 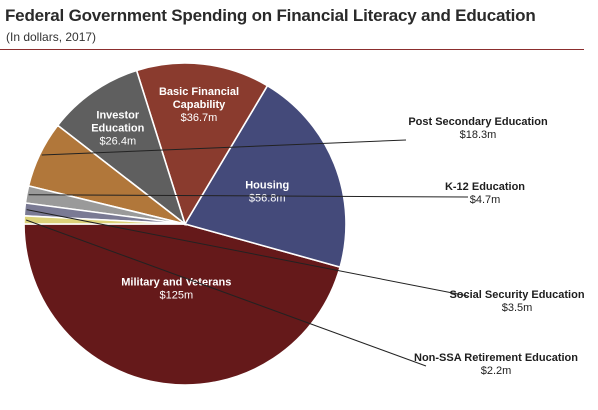 I want to click on slice-basic-financial-capability, so click(x=202, y=144).